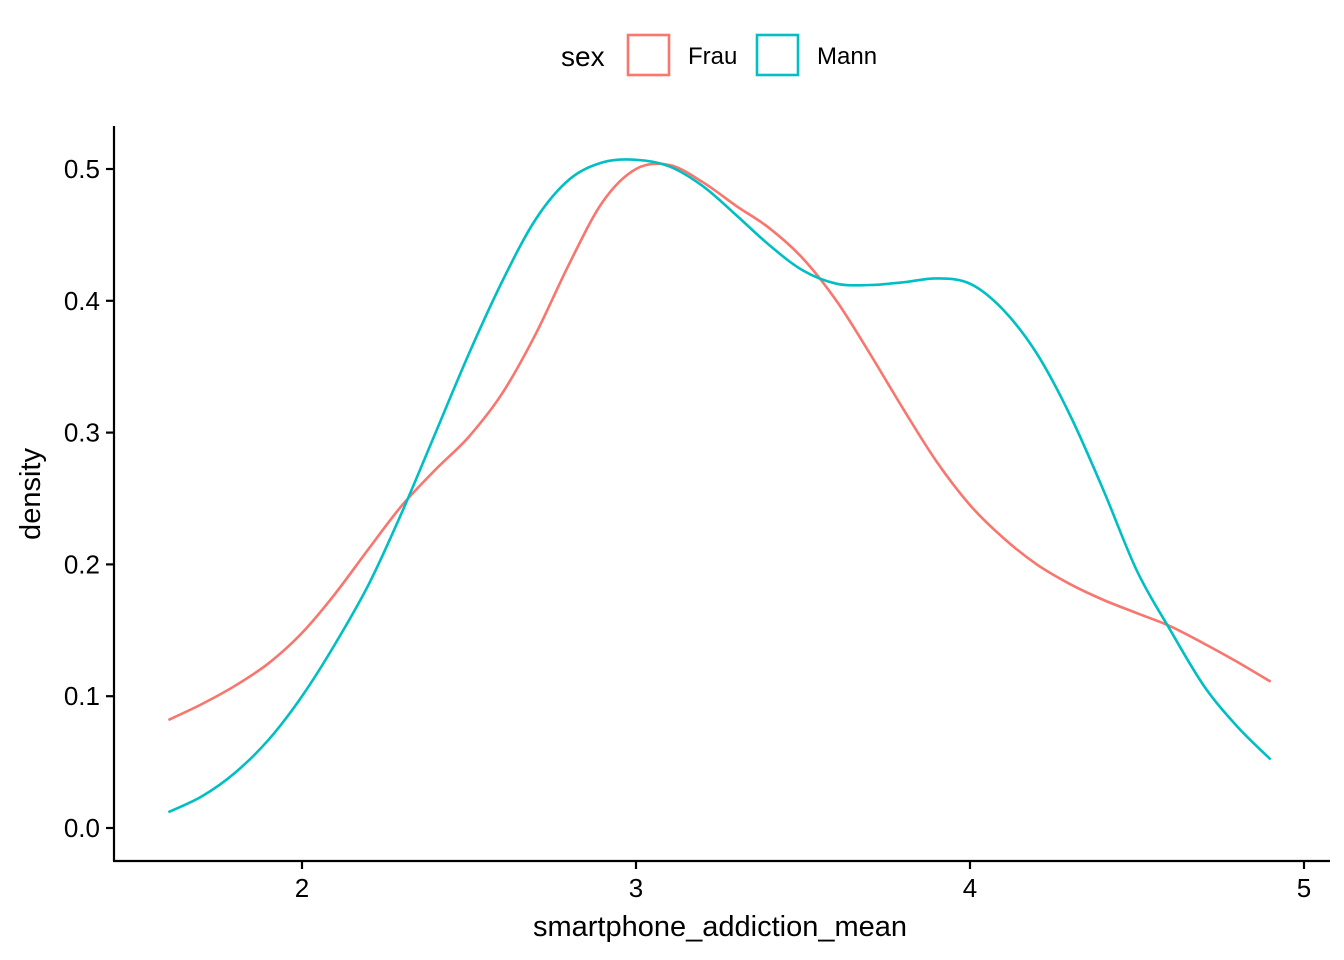 This screenshot has height=960, width=1344. What do you see at coordinates (777, 55) in the screenshot?
I see `legend-key-mann` at bounding box center [777, 55].